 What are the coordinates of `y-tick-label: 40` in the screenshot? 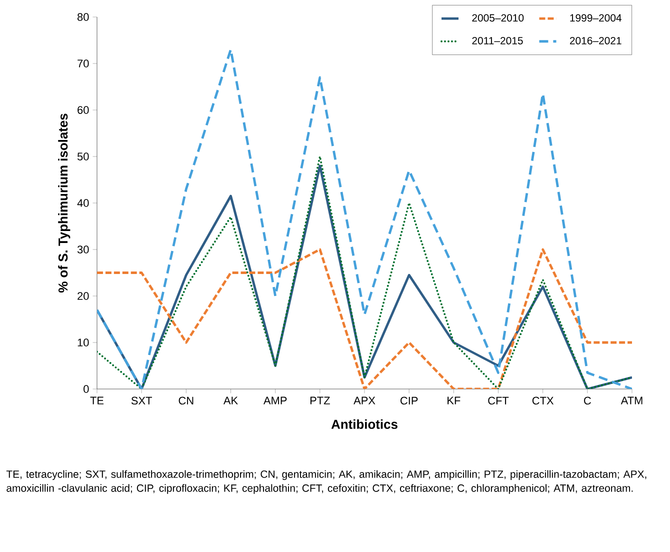 It's located at (83, 203).